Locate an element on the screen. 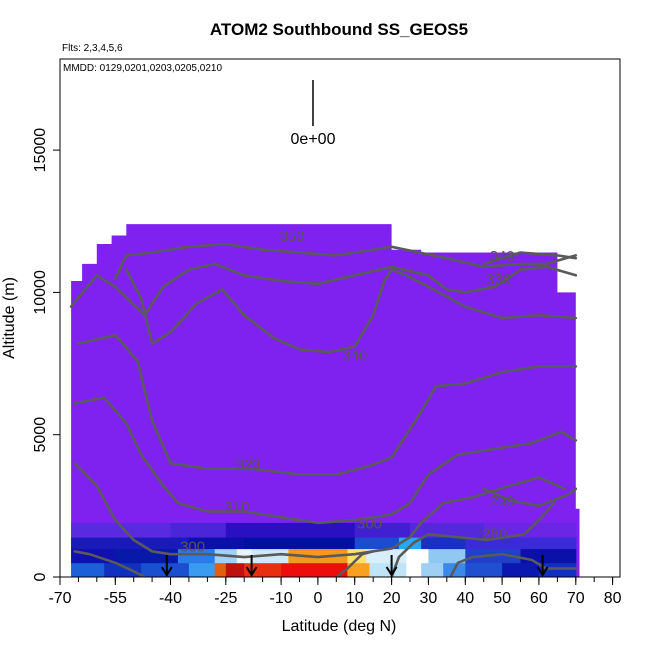 Image resolution: width=650 pixels, height=650 pixels. x-tick-label: 50 is located at coordinates (502, 598).